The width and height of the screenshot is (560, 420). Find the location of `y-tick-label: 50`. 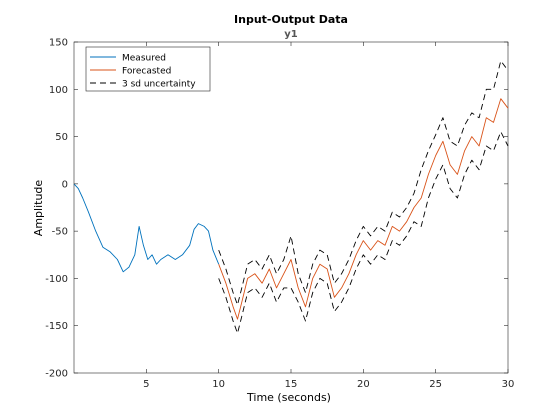

y-tick-label: 50 is located at coordinates (61, 137).